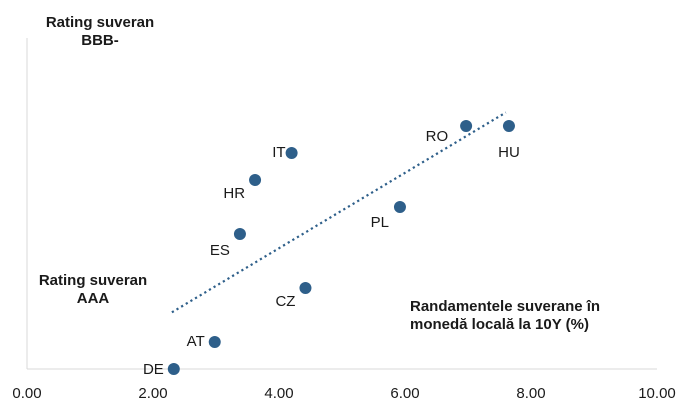  What do you see at coordinates (466, 126) in the screenshot?
I see `point-ro` at bounding box center [466, 126].